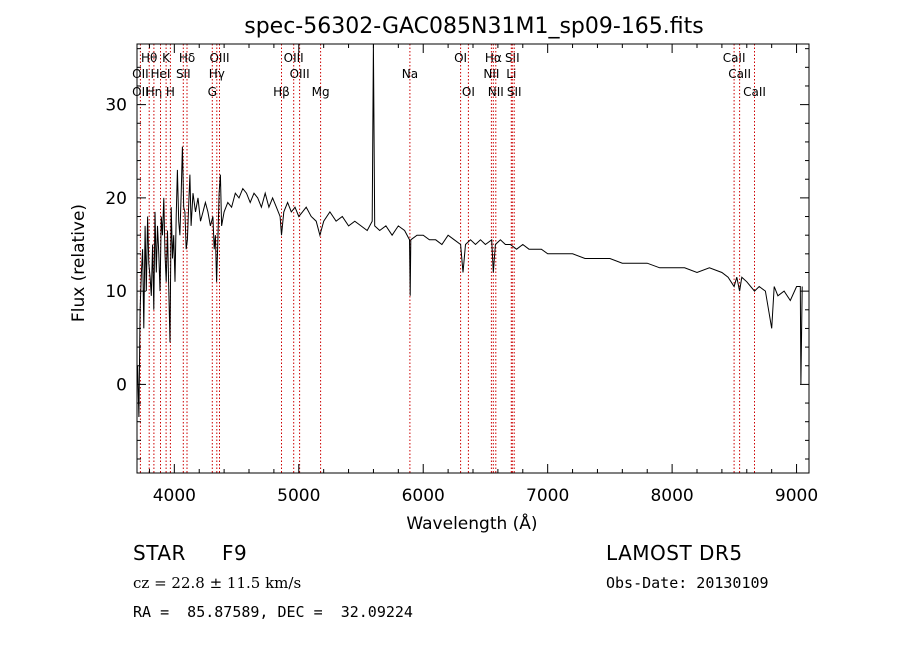  Describe the element at coordinates (235, 553) in the screenshot. I see `object-subclass: F9` at that location.